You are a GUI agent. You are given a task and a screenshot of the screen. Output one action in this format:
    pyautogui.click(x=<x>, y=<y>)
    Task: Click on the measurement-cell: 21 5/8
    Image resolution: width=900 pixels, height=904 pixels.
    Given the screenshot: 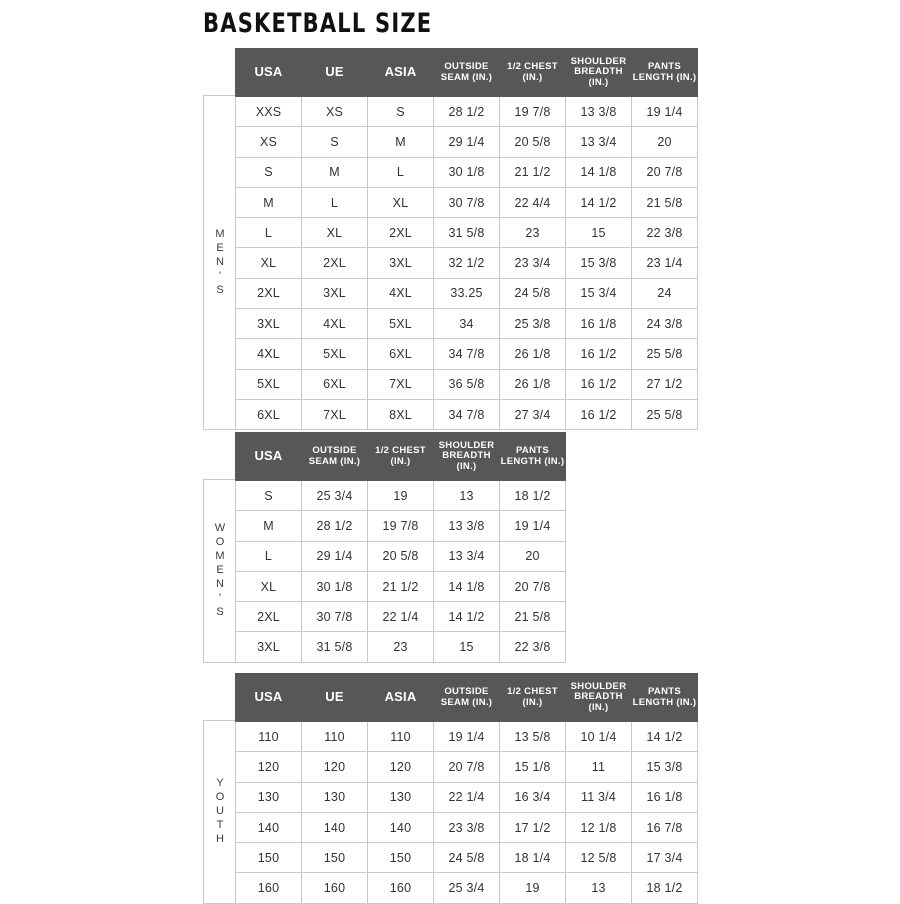 What is the action you would take?
    pyautogui.click(x=532, y=617)
    